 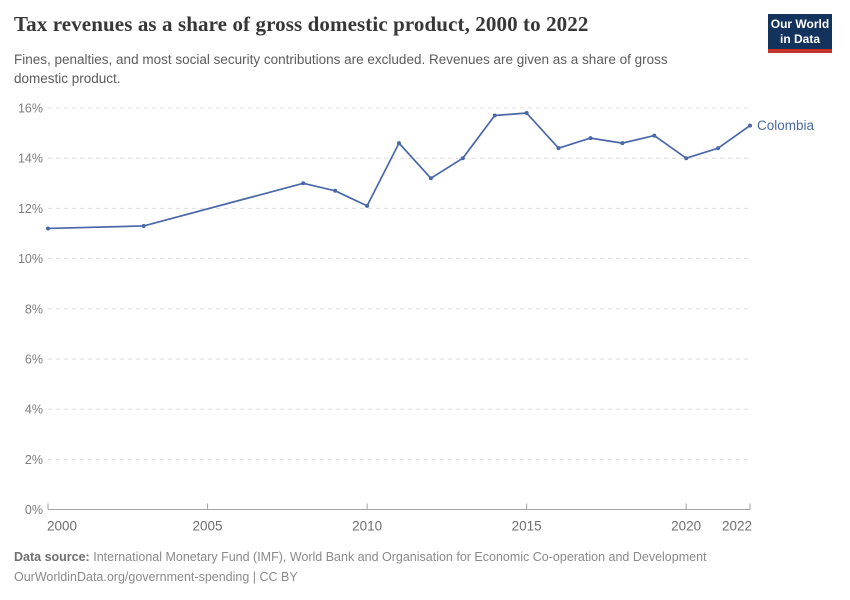 What do you see at coordinates (34, 510) in the screenshot?
I see `y-axis-label: 0%` at bounding box center [34, 510].